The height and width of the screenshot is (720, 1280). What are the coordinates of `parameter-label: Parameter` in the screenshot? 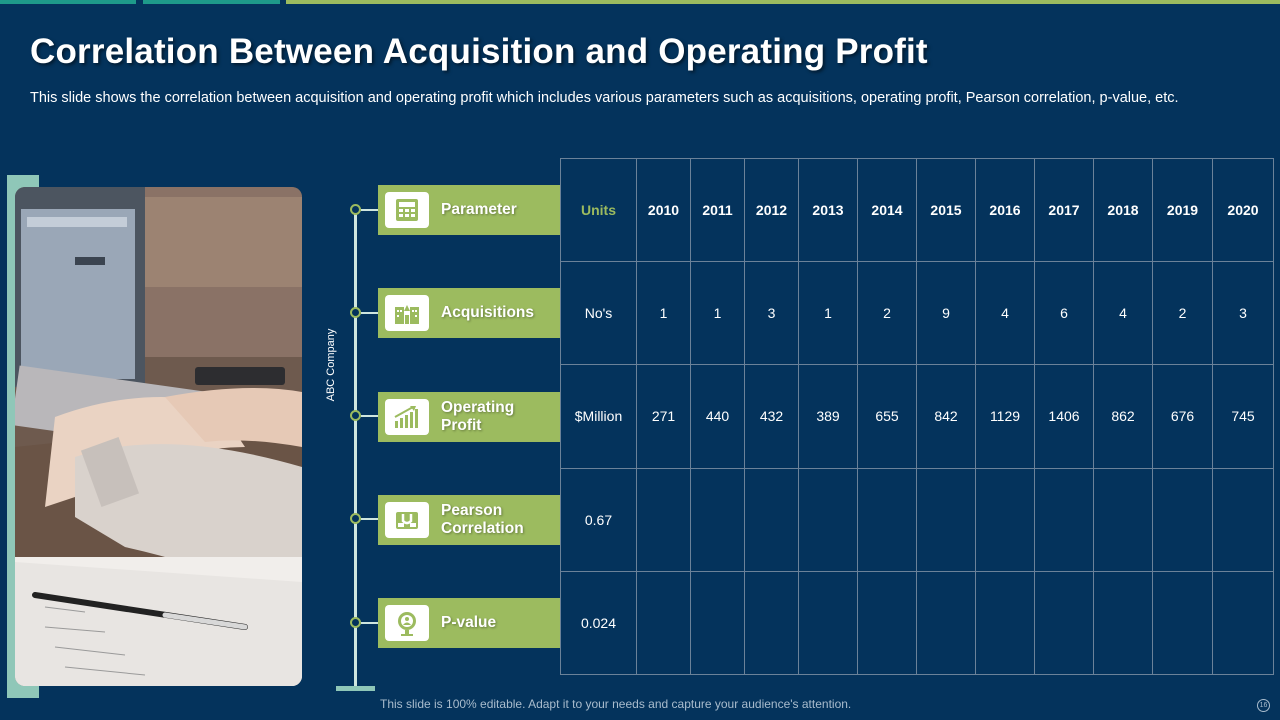 It's located at (479, 209).